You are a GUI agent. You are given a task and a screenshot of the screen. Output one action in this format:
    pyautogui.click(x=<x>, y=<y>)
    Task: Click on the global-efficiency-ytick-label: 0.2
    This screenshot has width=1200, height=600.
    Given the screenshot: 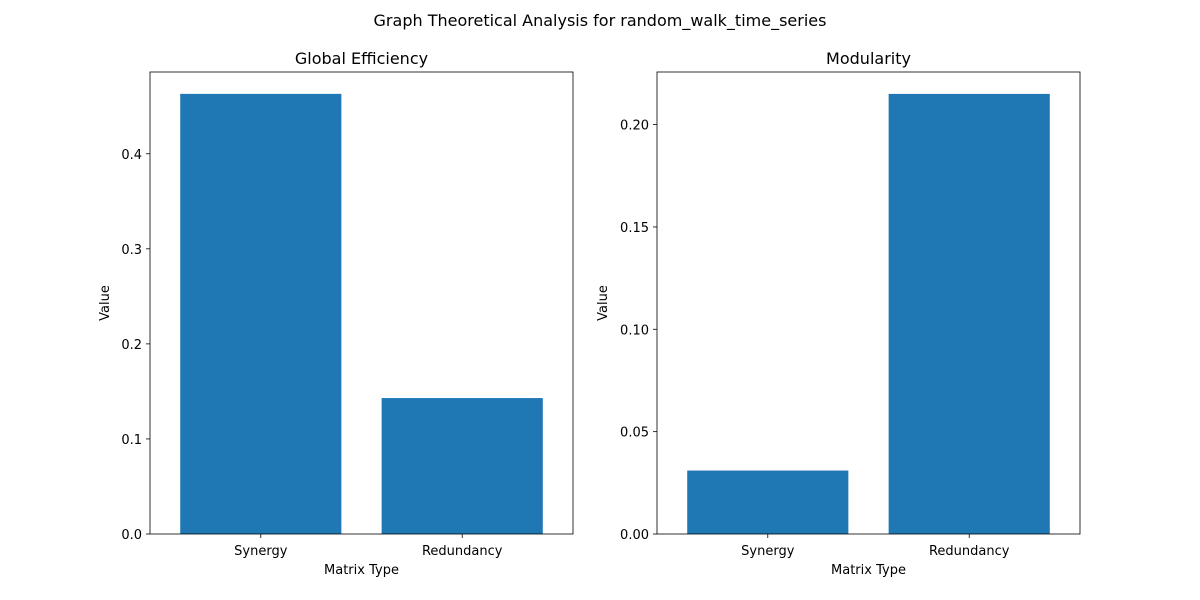 What is the action you would take?
    pyautogui.click(x=131, y=345)
    